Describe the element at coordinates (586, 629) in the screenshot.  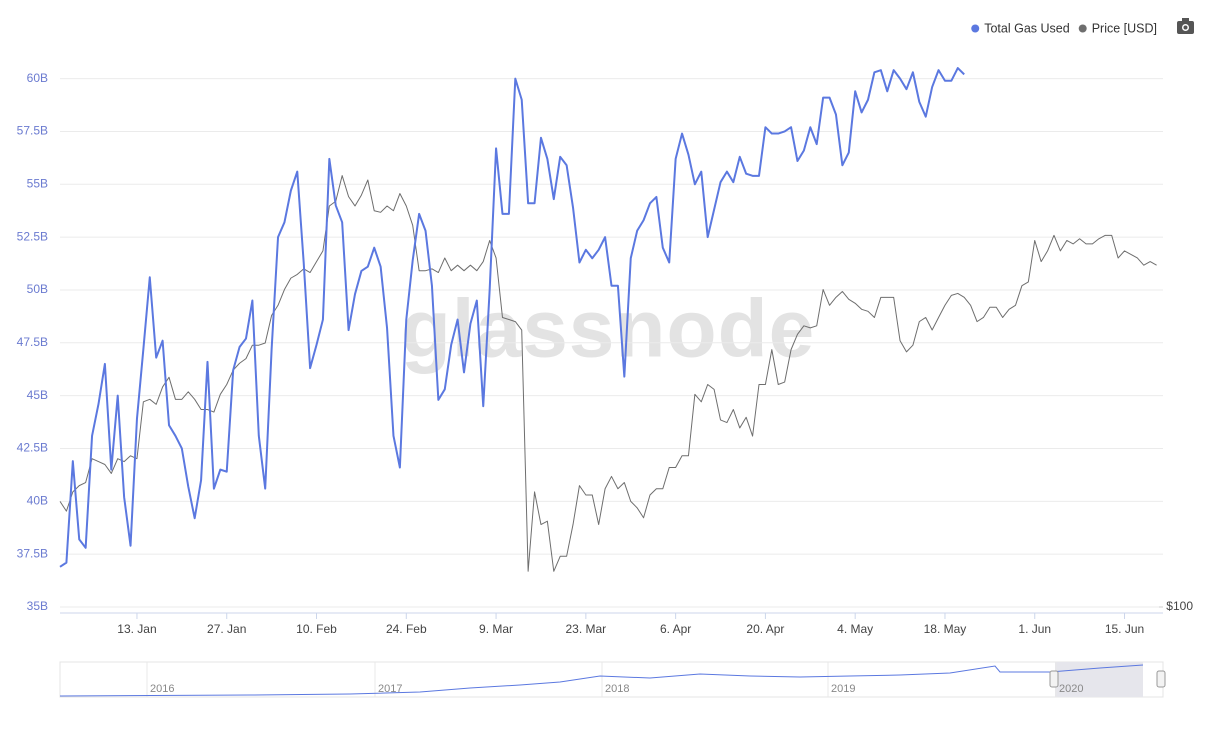
I see `x-tick-label: 23. Mar` at that location.